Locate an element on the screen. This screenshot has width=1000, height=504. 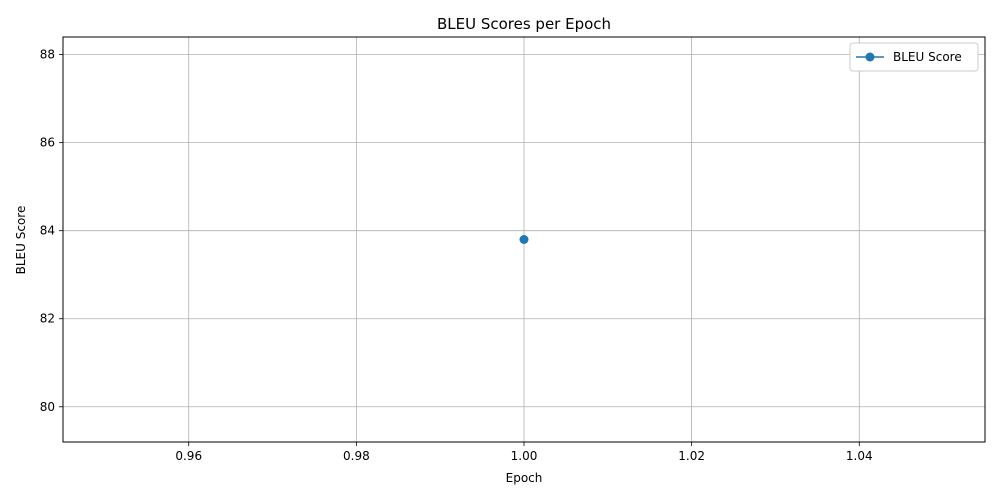
x-axis-ticks: 0.96 0.98 1.00 1.02 1.04 is located at coordinates (524, 452).